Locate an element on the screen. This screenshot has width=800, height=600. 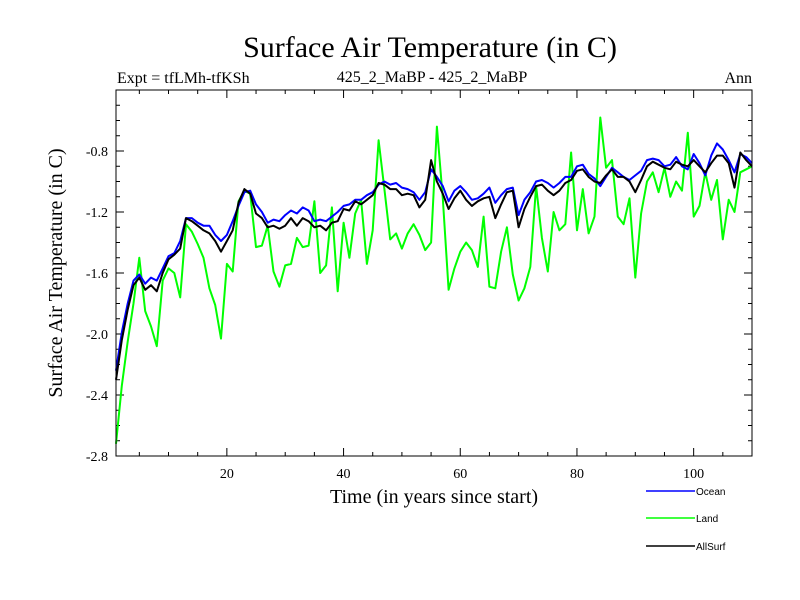
legend-label-allsurf: AllSurf is located at coordinates (711, 547).